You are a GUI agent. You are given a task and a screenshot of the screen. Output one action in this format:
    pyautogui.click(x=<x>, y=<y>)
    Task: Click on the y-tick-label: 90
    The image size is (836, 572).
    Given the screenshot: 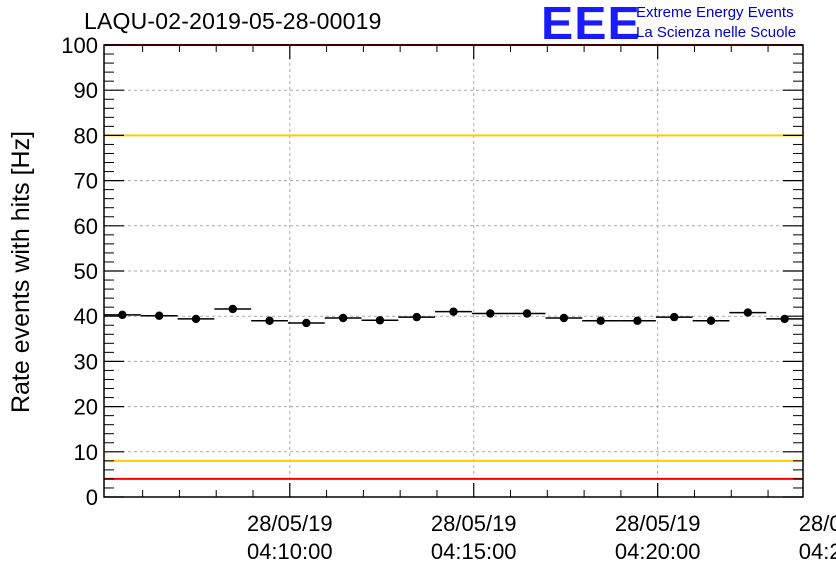 What is the action you would take?
    pyautogui.click(x=86, y=90)
    